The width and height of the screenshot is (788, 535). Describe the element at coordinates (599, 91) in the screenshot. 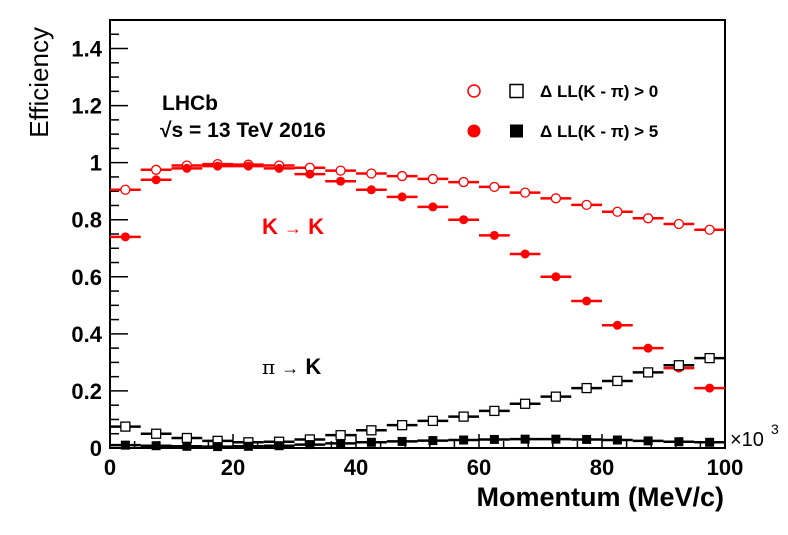

I see `legend-label-ll0: Δ LL(K - π) > 0` at that location.